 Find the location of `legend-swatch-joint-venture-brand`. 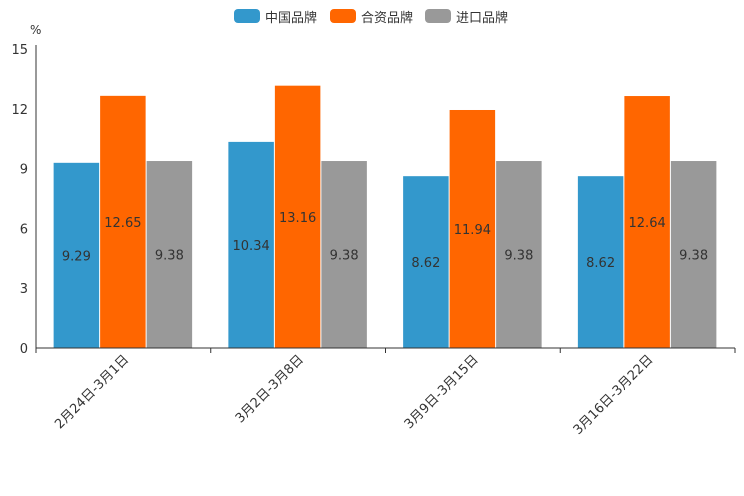

legend-swatch-joint-venture-brand is located at coordinates (343, 16).